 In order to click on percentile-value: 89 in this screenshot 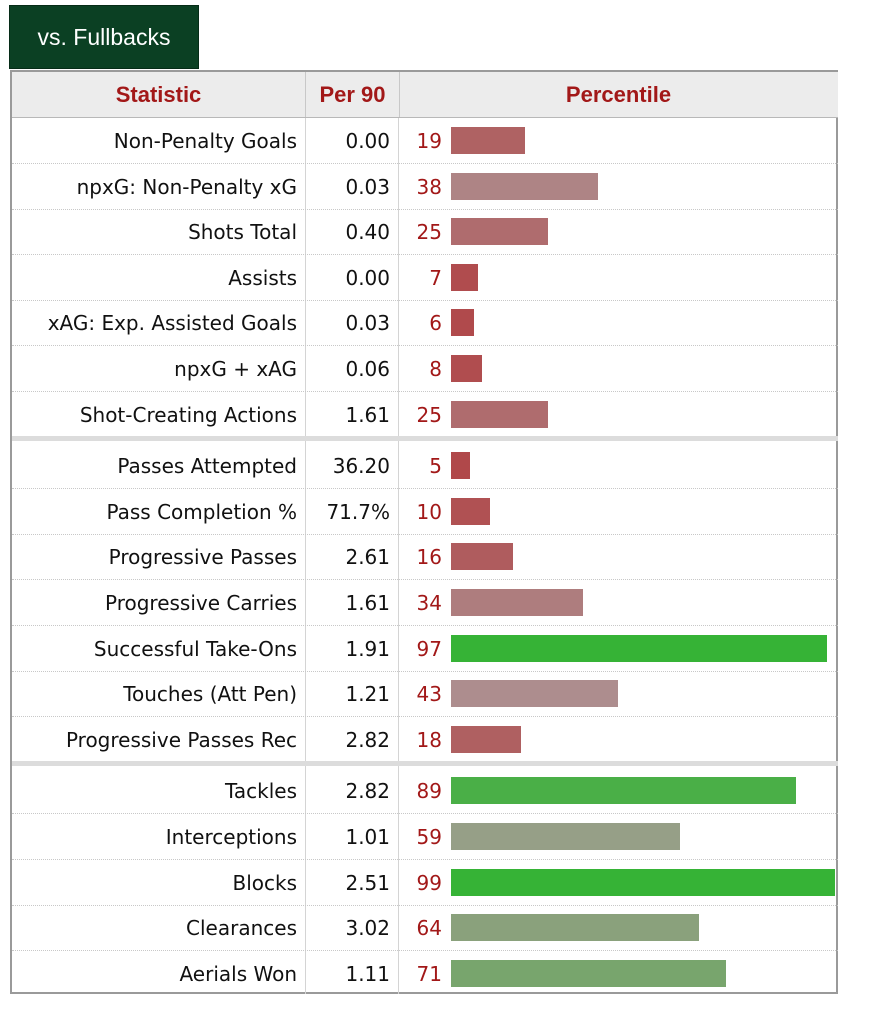, I will do `click(429, 791)`.